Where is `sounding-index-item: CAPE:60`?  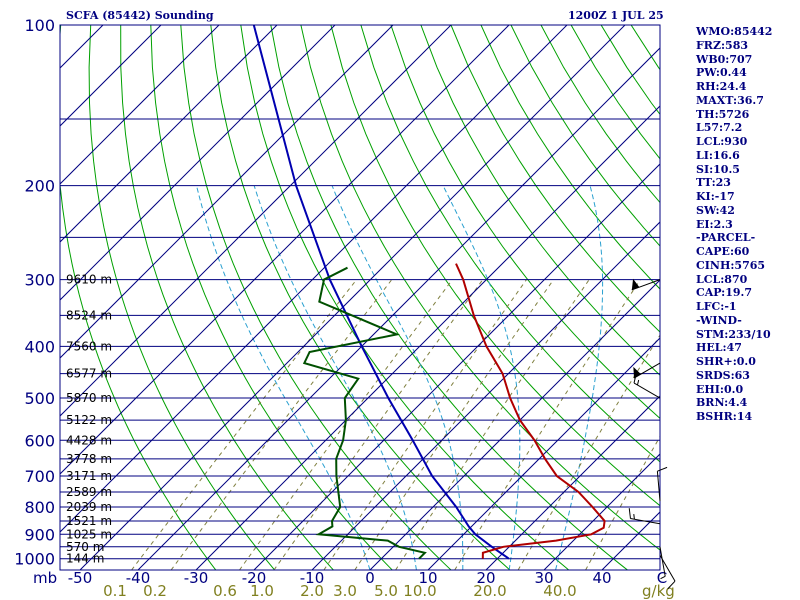 sounding-index-item: CAPE:60 is located at coordinates (723, 251).